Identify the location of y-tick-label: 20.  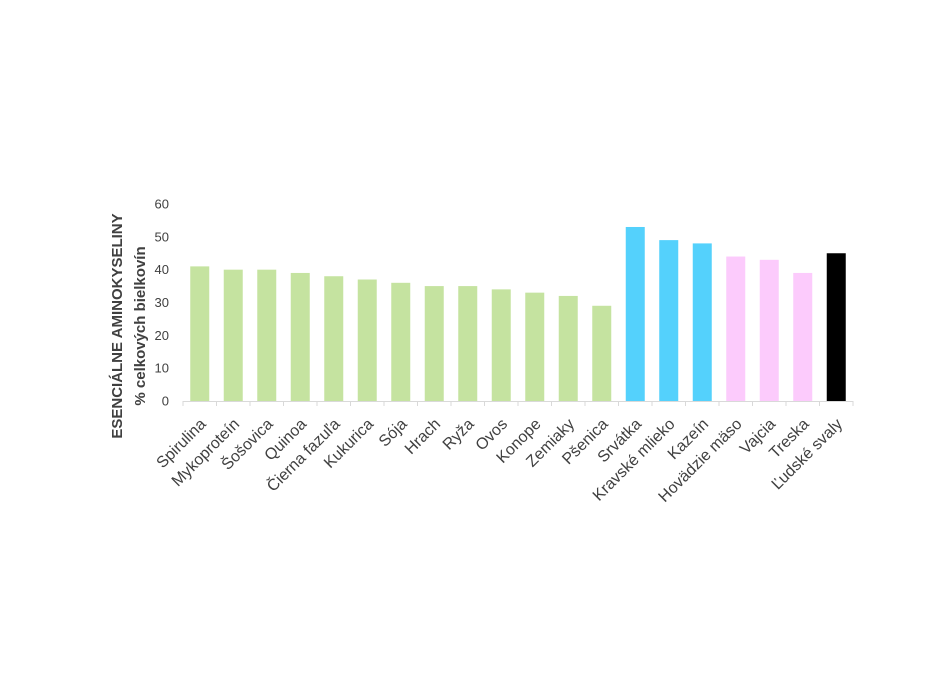
(162, 335).